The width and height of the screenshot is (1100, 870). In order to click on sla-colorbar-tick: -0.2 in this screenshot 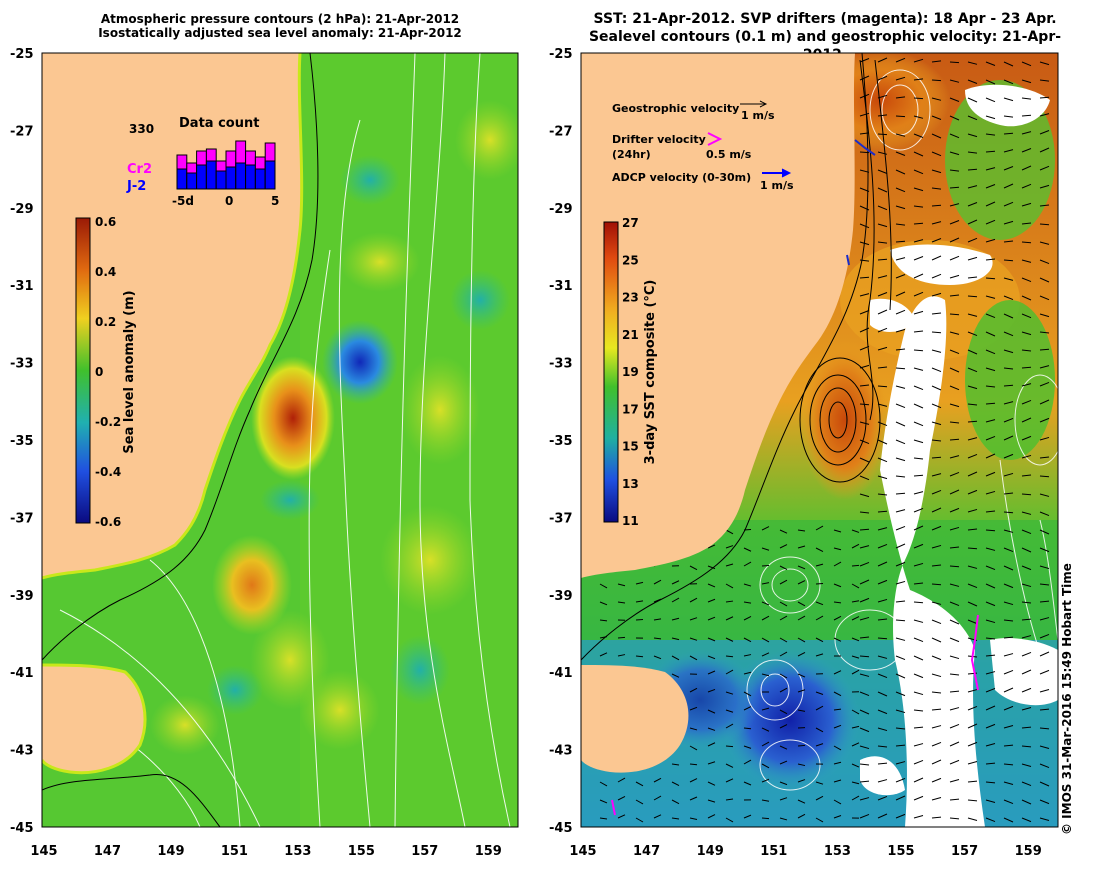, I will do `click(108, 422)`.